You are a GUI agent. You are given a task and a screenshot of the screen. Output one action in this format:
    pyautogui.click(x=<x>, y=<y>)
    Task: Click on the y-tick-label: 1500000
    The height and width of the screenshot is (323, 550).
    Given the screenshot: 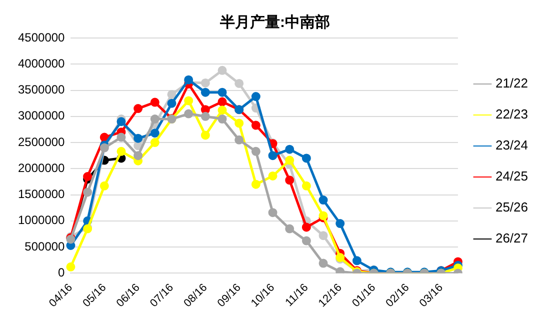 What is the action you would take?
    pyautogui.click(x=42, y=194)
    